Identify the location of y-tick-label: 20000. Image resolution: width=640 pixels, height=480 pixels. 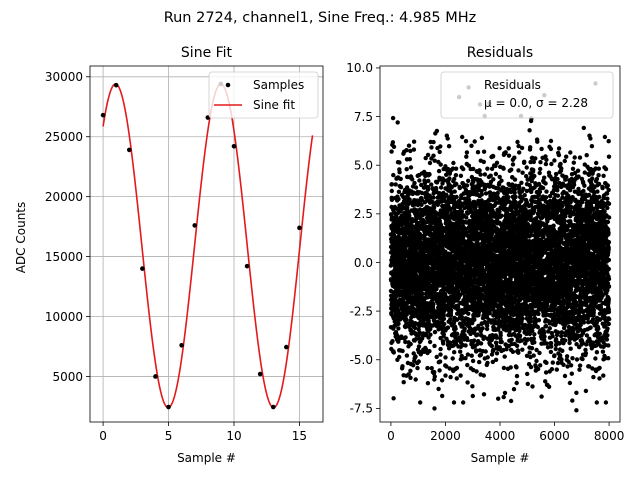
(64, 197).